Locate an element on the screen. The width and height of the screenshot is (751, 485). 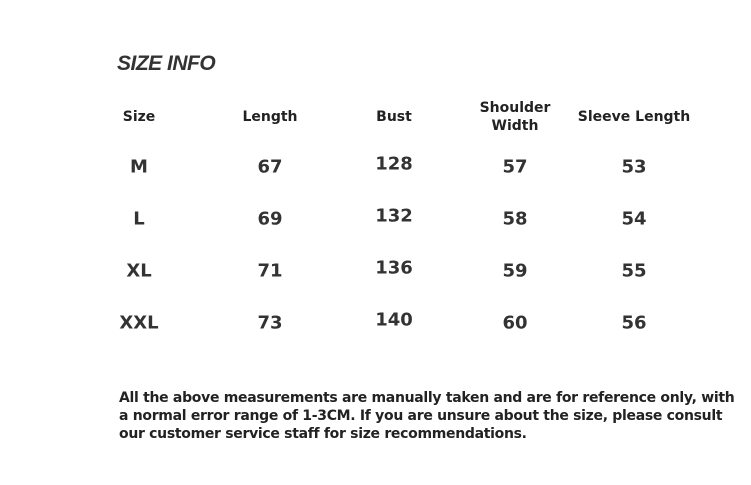
table-cell: 140 is located at coordinates (394, 320).